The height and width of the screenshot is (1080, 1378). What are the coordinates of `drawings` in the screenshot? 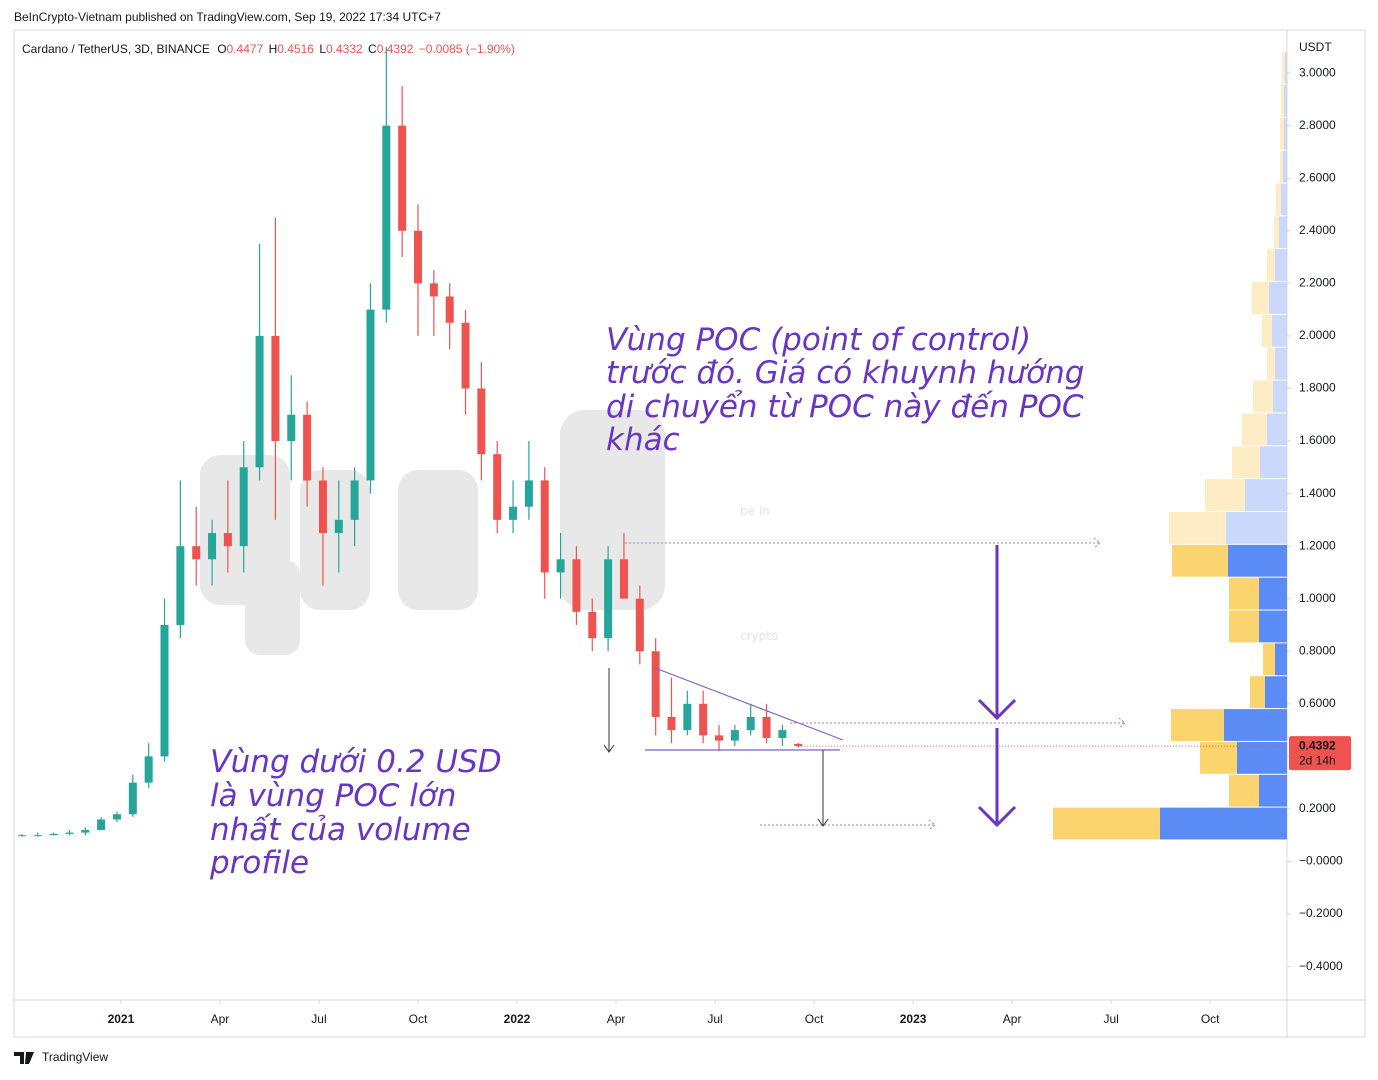 It's located at (864, 684).